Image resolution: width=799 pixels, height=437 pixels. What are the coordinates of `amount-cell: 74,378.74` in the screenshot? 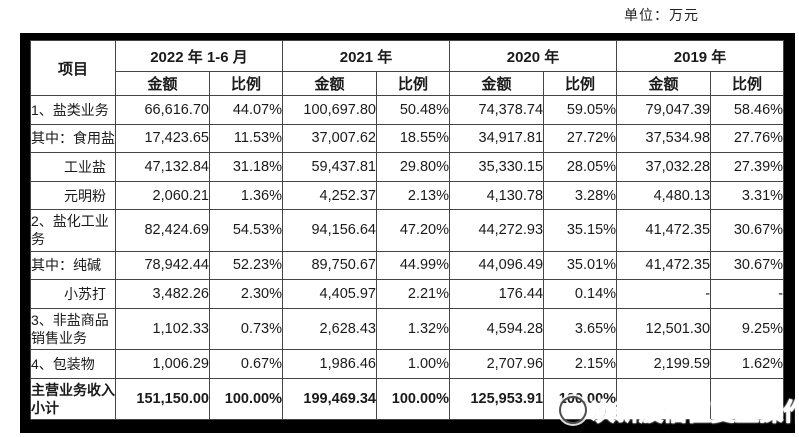 It's located at (497, 110).